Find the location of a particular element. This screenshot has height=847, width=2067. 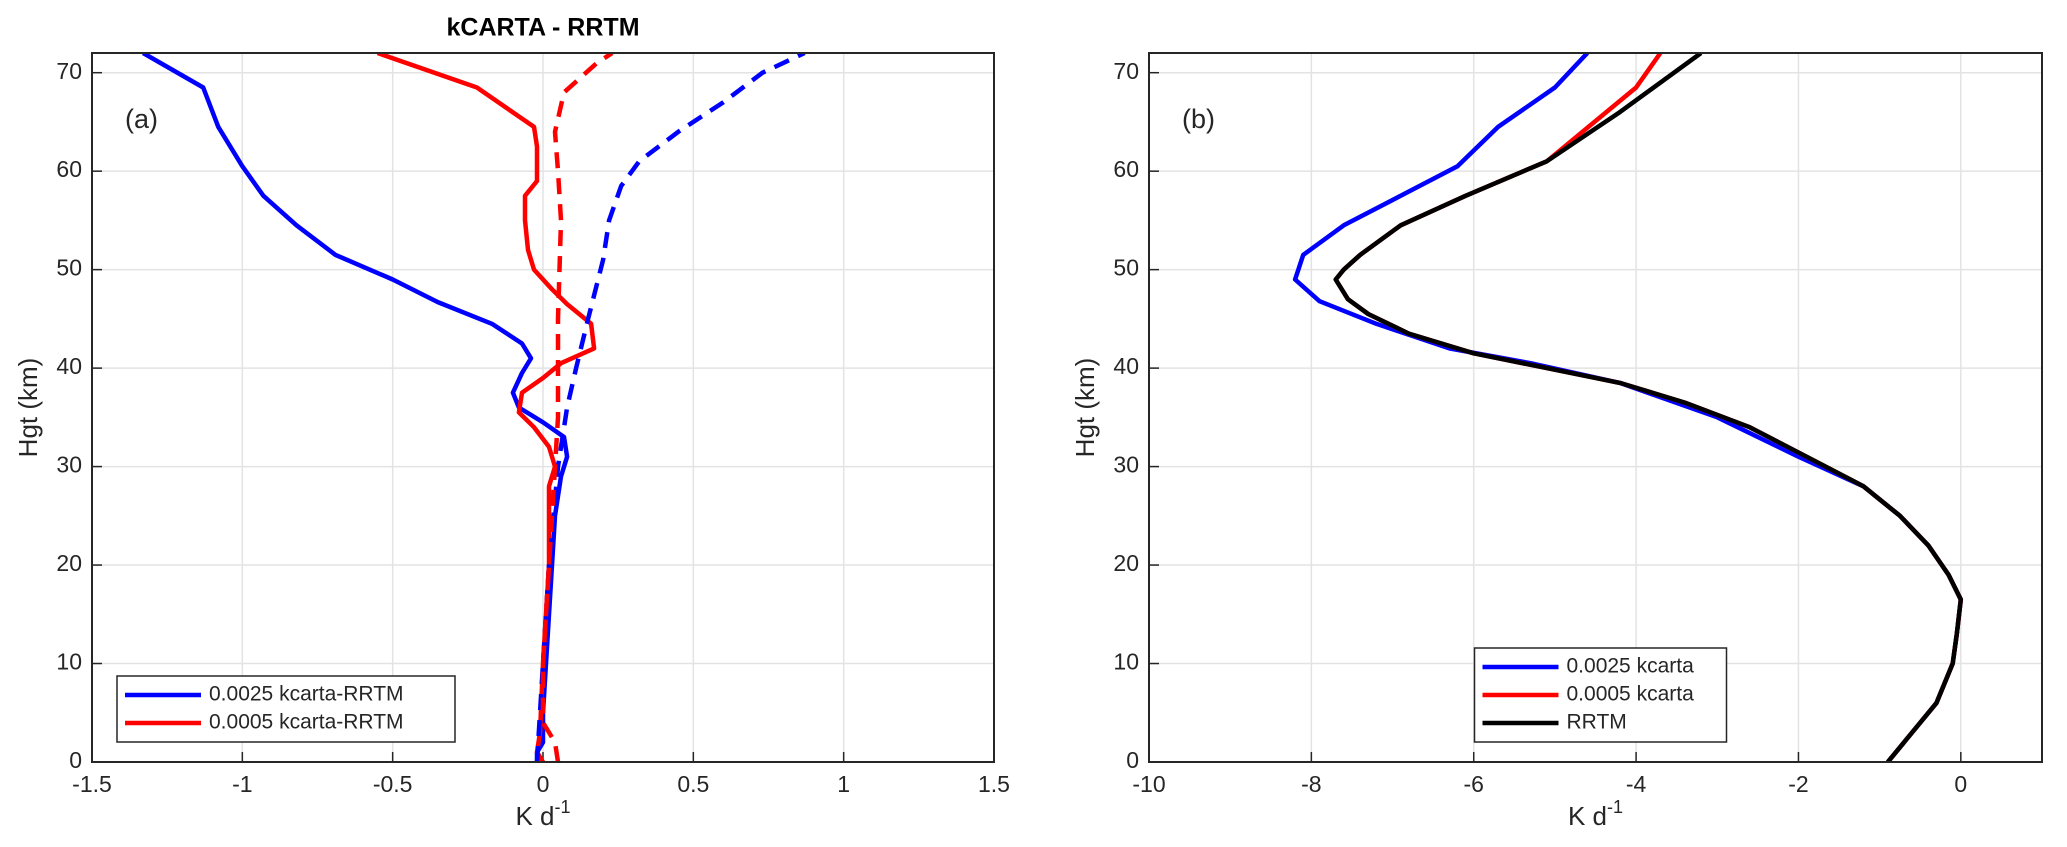

x-tick-label: -1.5 is located at coordinates (92, 784).